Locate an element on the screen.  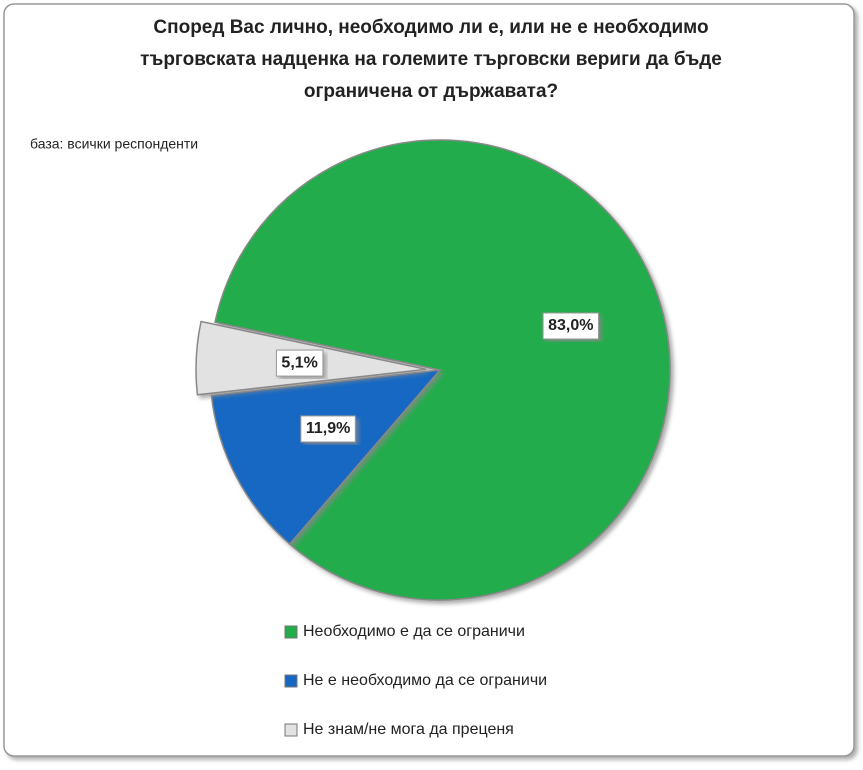
legend-label: Не знам/не мога да преценя is located at coordinates (408, 729).